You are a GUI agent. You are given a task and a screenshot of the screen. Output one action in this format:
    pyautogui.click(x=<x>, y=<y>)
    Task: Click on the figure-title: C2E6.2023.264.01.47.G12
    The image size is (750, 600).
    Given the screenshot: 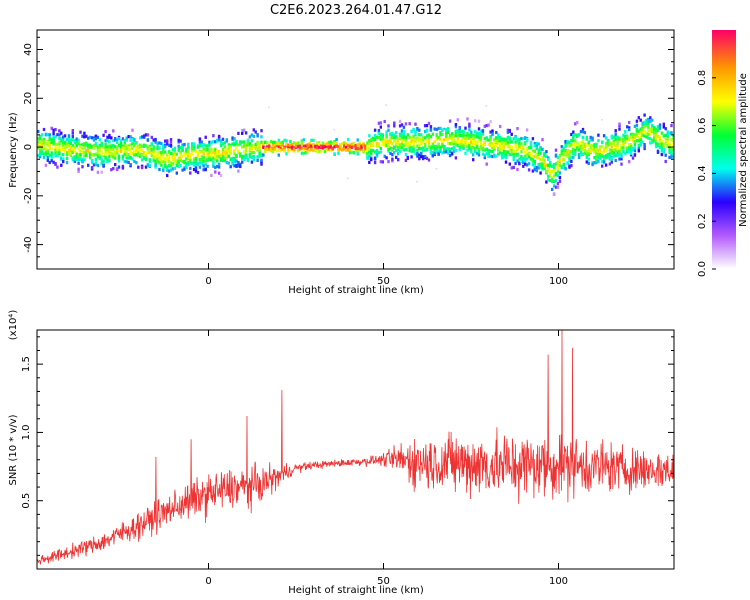 What is the action you would take?
    pyautogui.click(x=356, y=10)
    